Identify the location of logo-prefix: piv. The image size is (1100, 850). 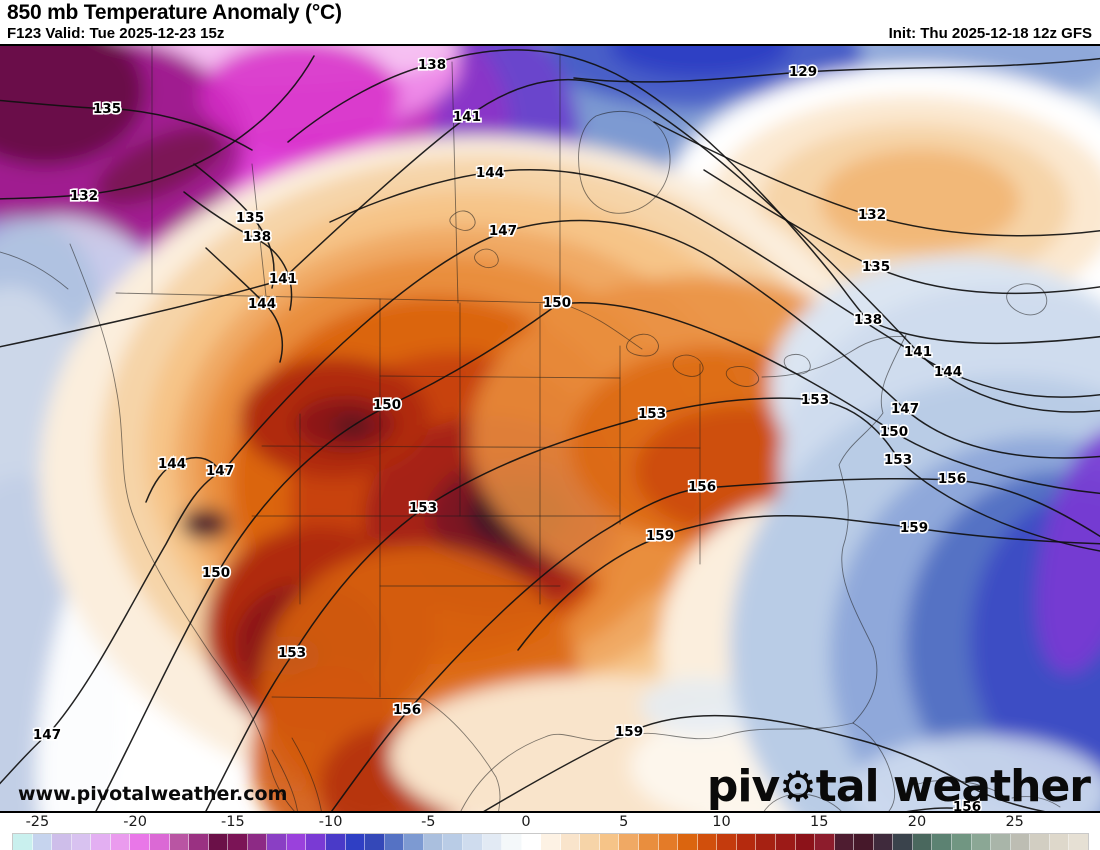
(743, 786).